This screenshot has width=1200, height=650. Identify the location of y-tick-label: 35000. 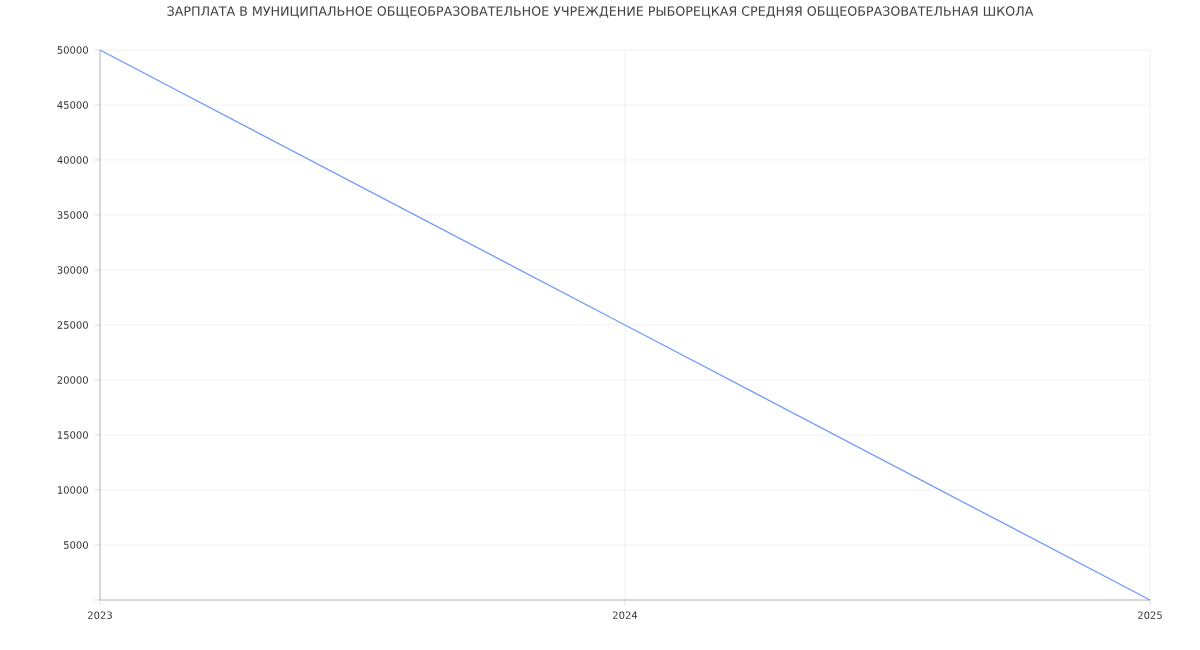
(72, 215).